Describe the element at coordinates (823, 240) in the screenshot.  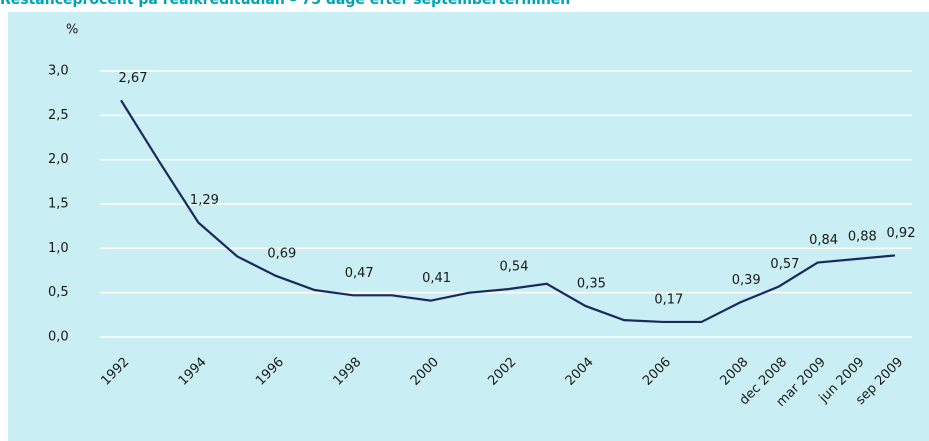
I see `data-label: 0,84` at that location.